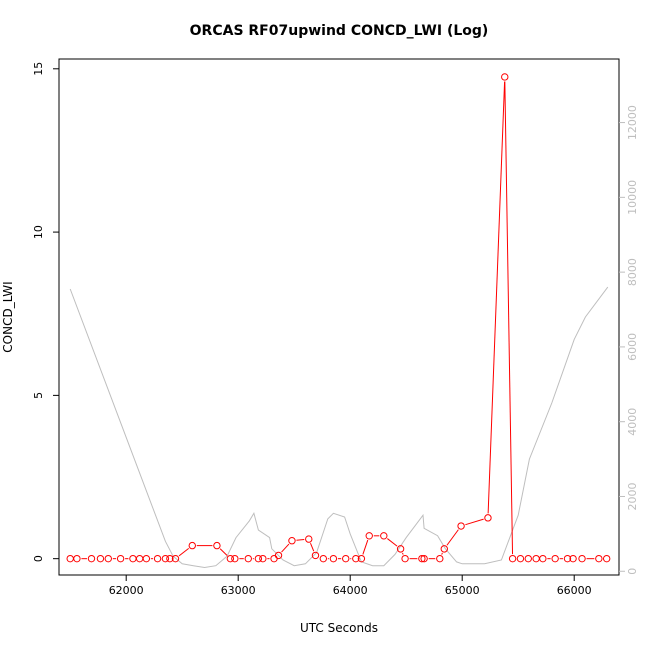 The image size is (650, 650). Describe the element at coordinates (339, 628) in the screenshot. I see `x-axis-label: UTC Seconds` at that location.